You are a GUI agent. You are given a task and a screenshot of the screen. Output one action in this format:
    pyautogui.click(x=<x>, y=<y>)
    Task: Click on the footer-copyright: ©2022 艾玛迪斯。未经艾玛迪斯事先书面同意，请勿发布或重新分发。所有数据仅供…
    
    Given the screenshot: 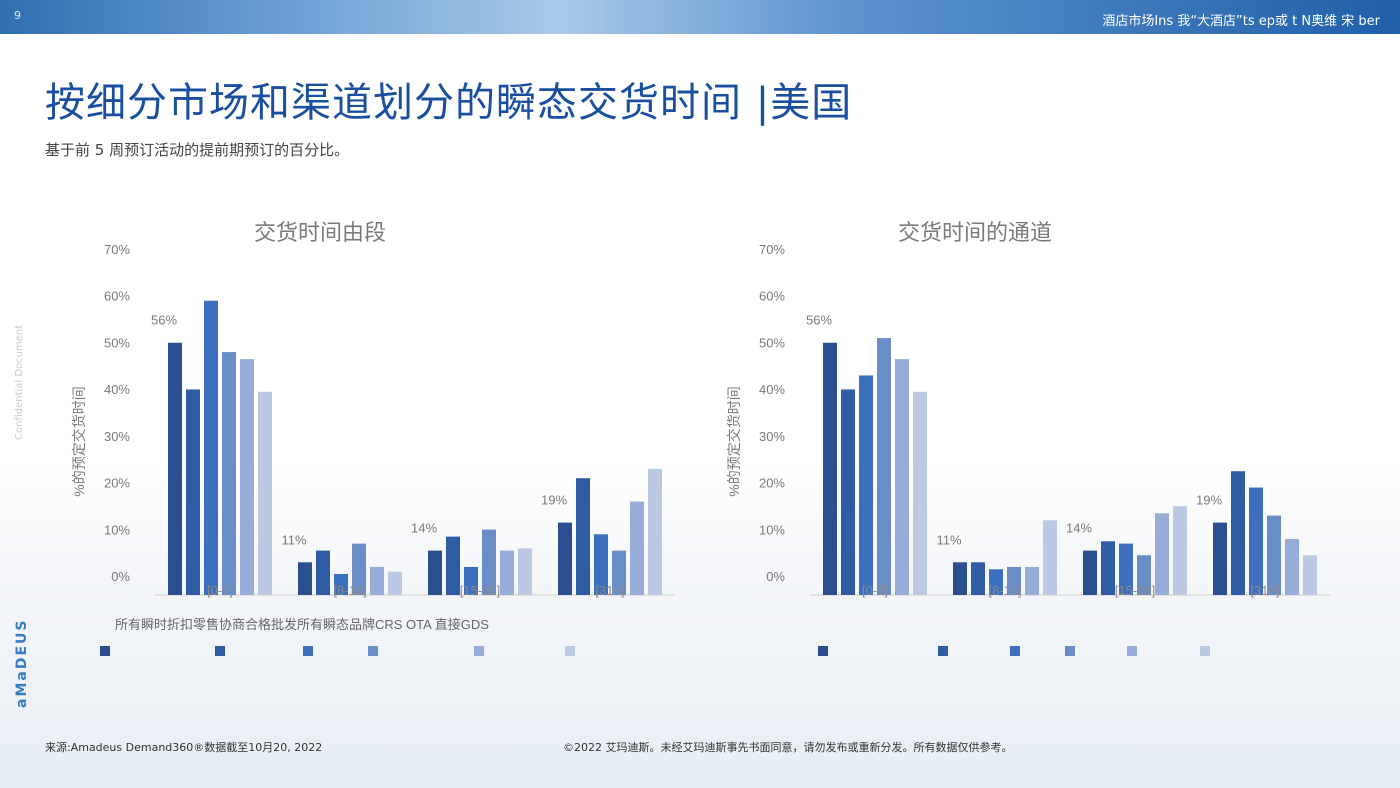 What is the action you would take?
    pyautogui.click(x=788, y=747)
    